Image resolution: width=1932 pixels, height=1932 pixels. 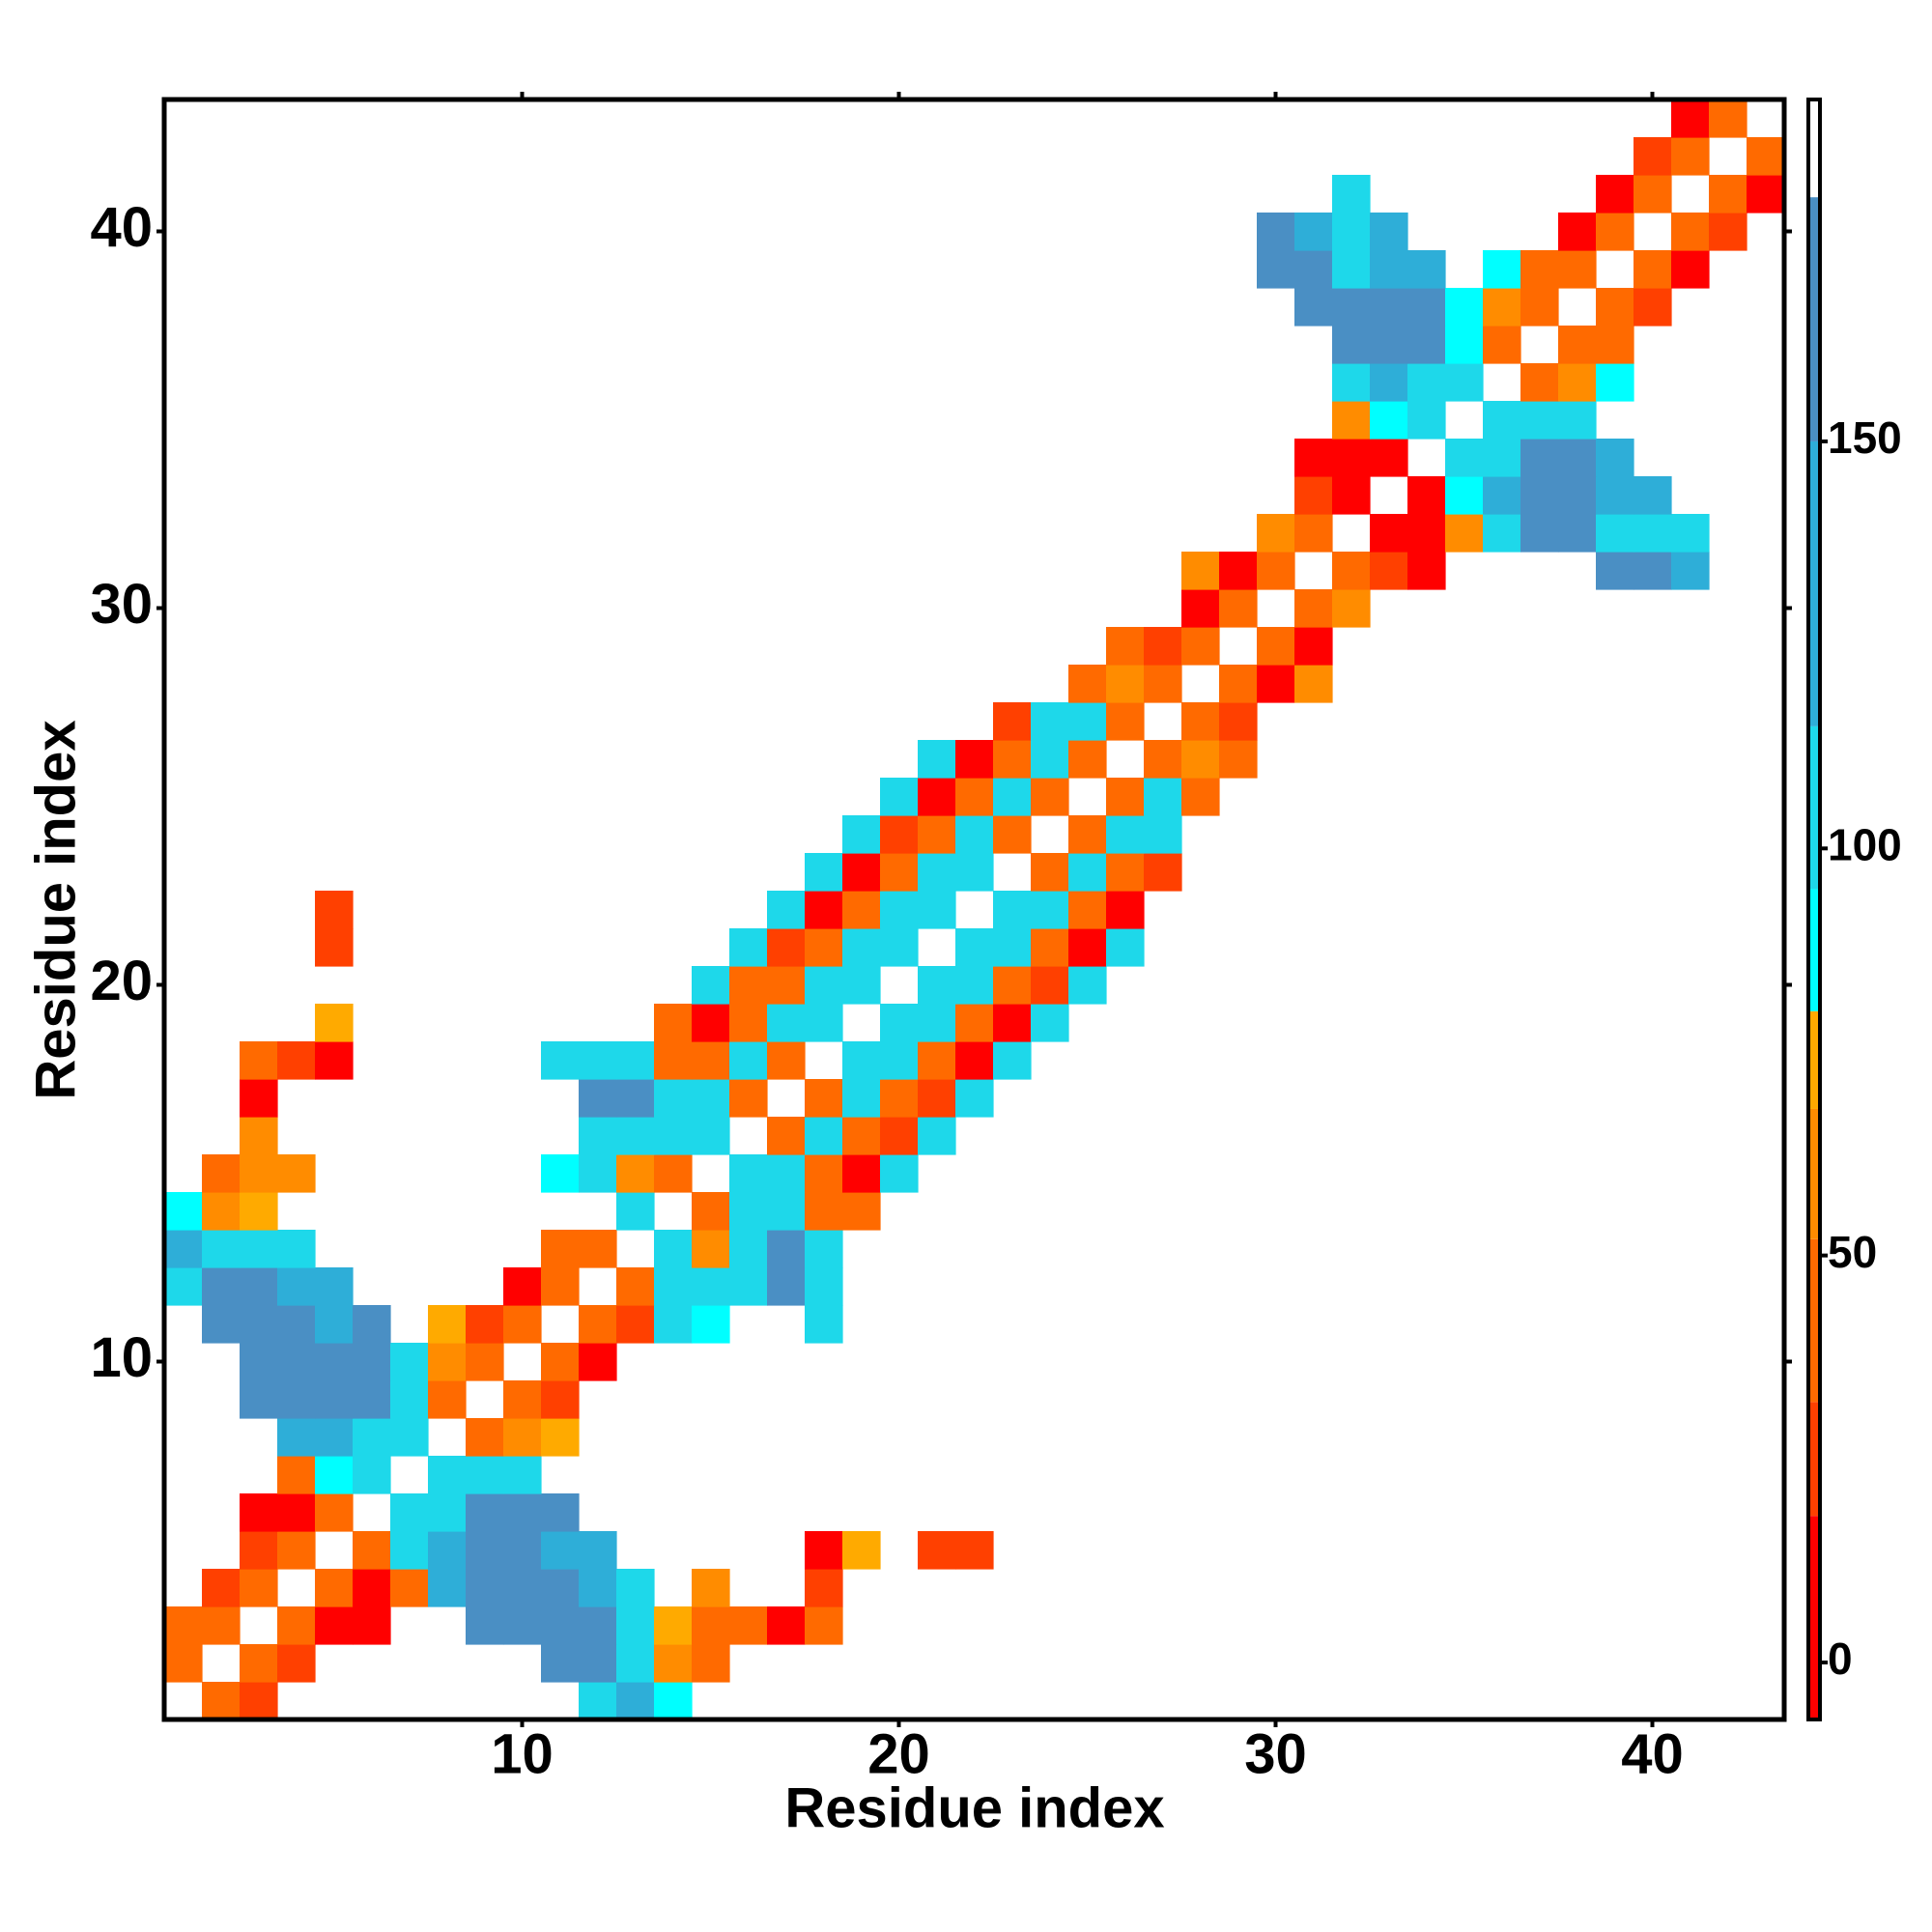 I want to click on colorbar-tick-label: 100, so click(x=1865, y=844).